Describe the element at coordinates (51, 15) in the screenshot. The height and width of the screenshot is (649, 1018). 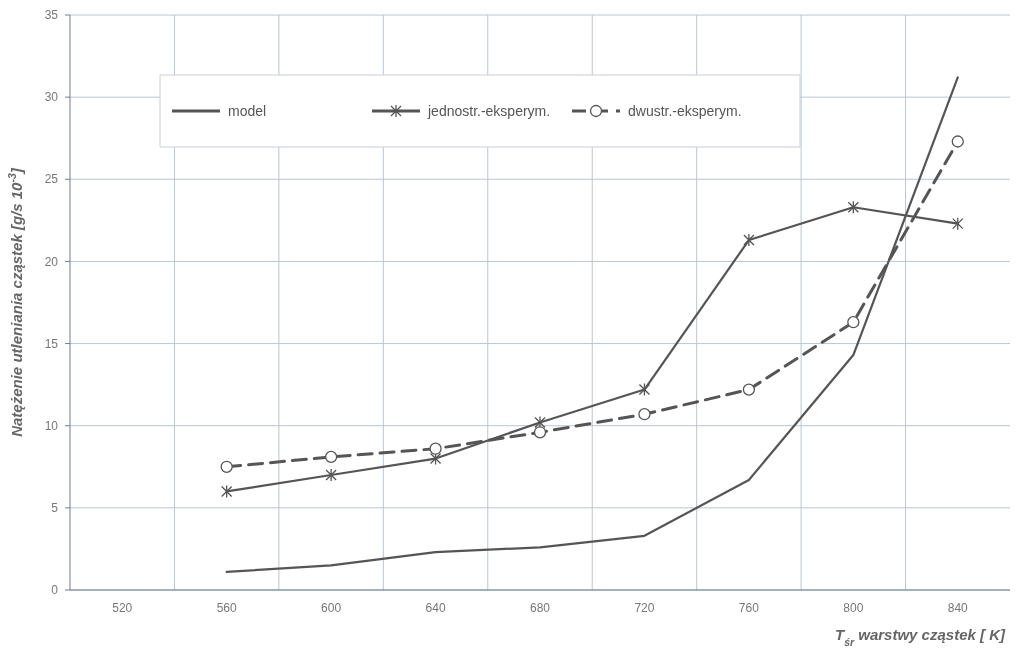
I see `y-tick-label: 35` at that location.